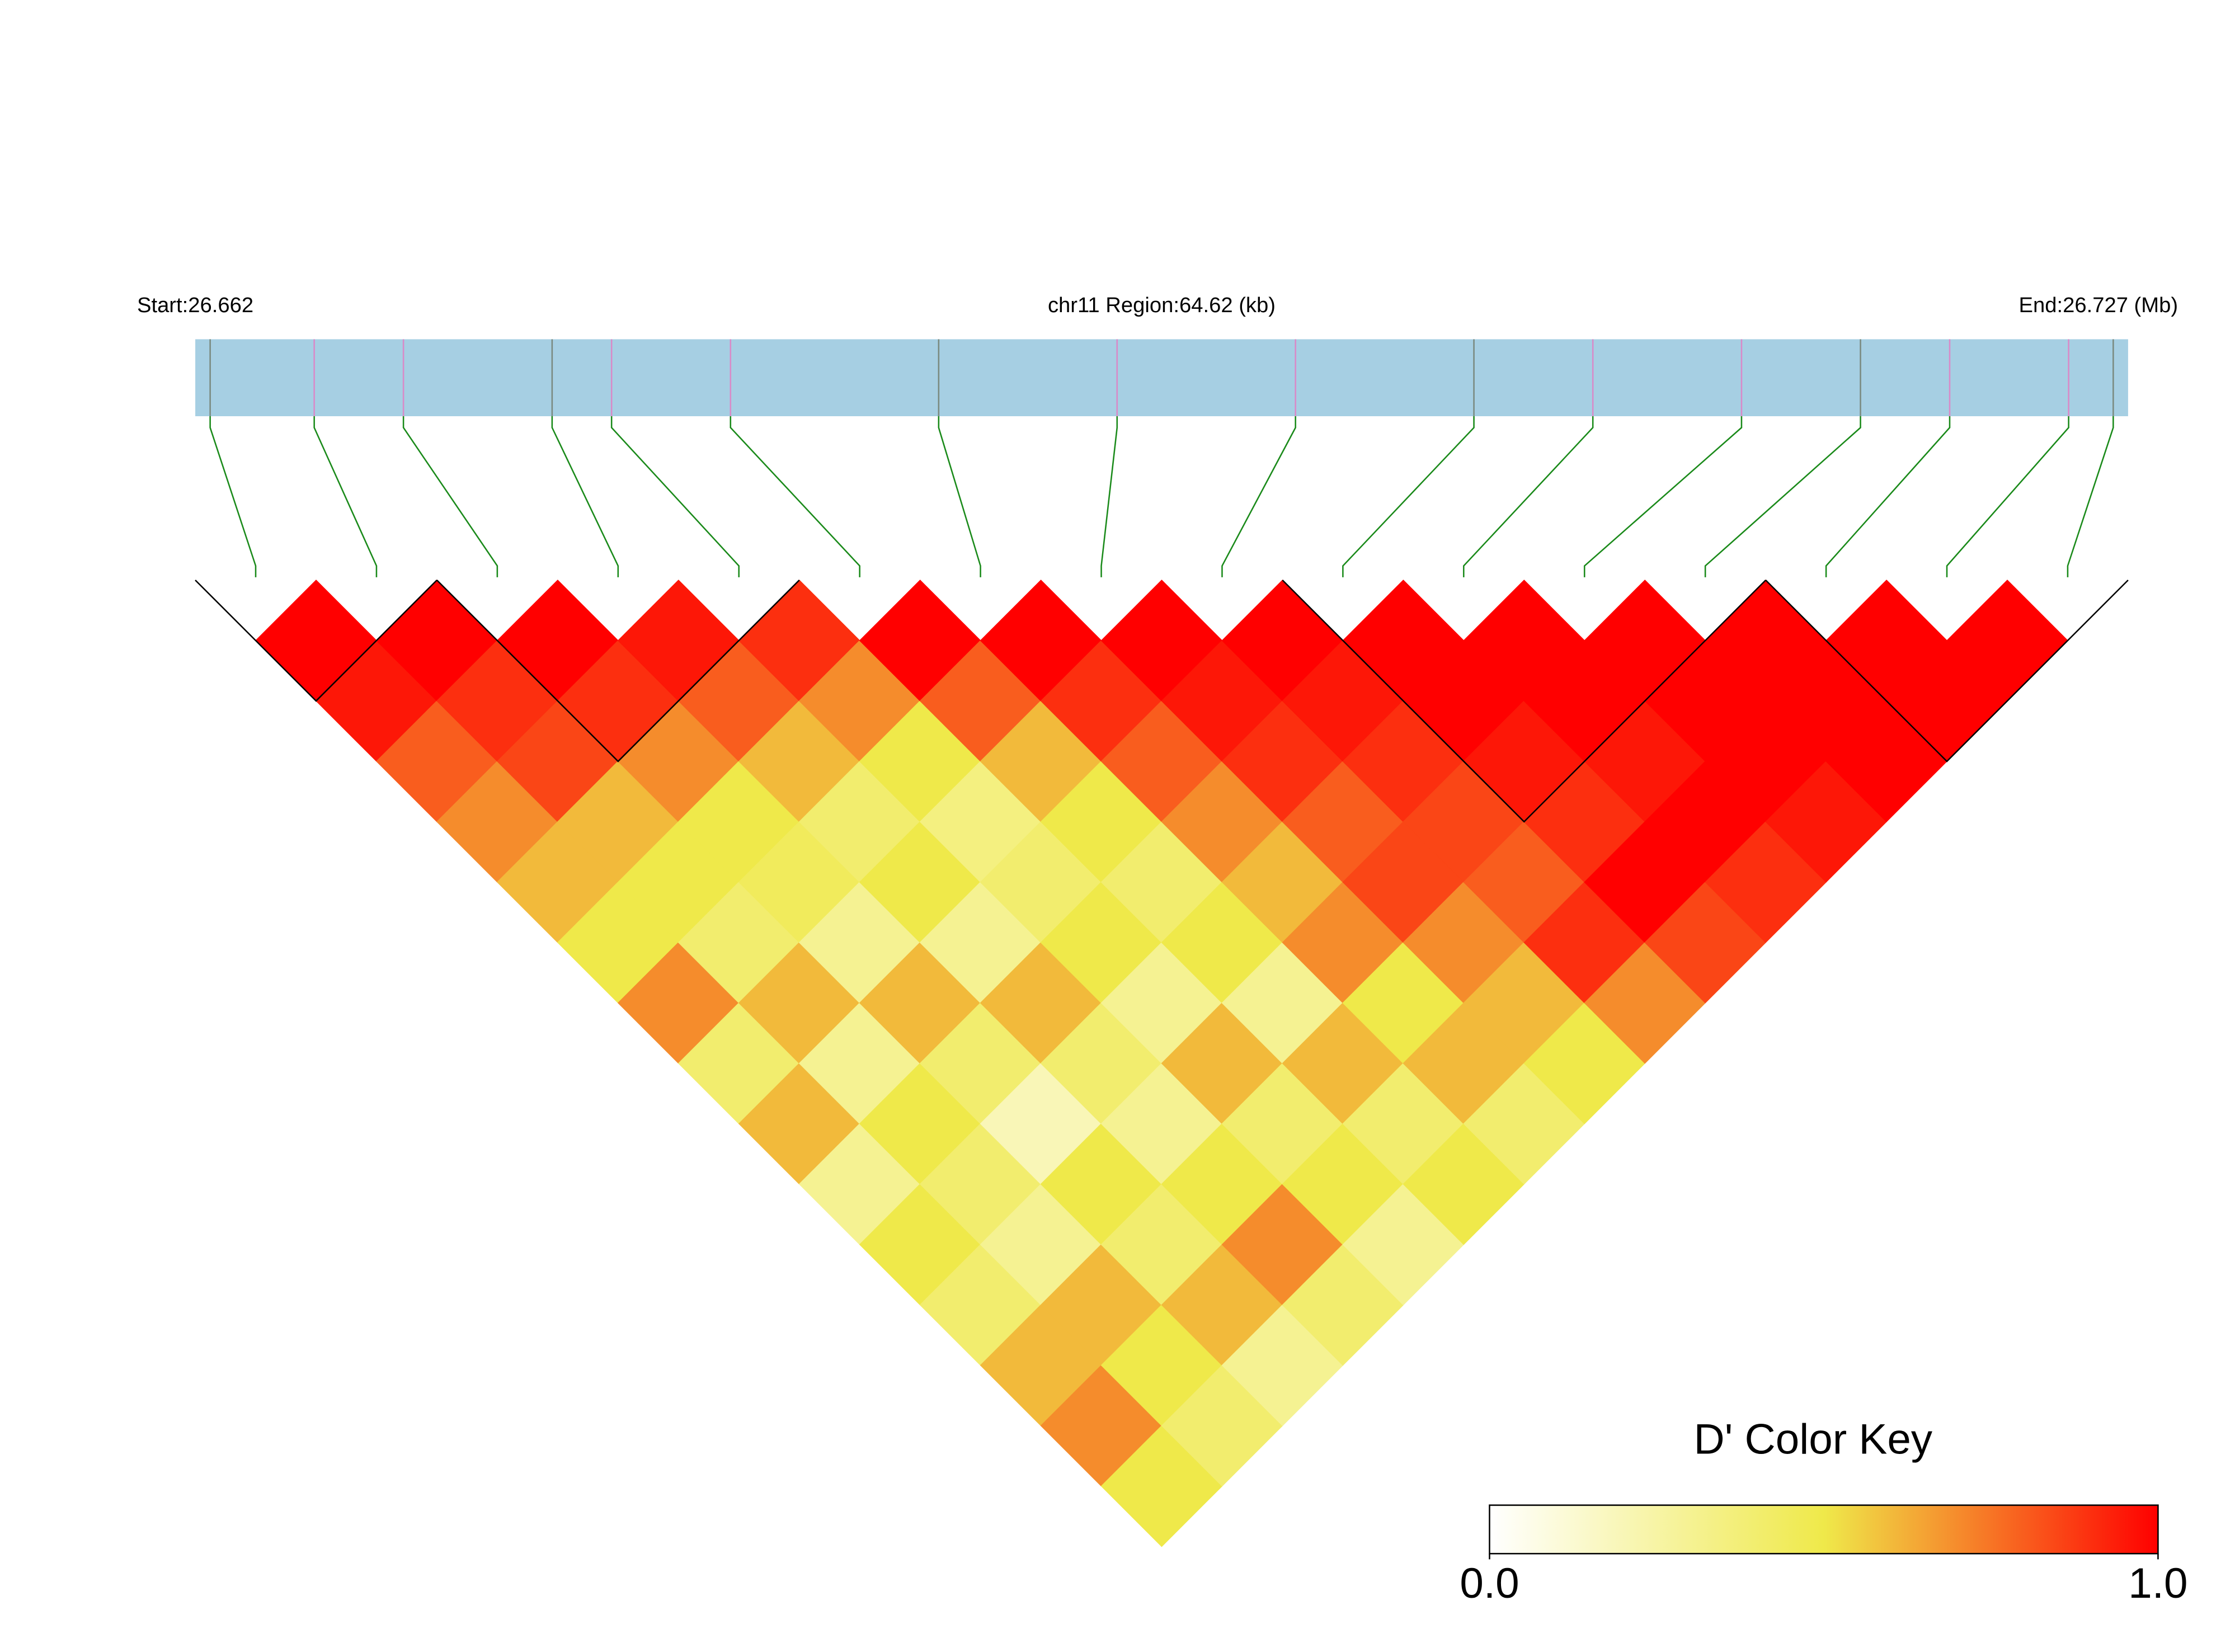 Image resolution: width=2235 pixels, height=1652 pixels. I want to click on key-tick-label: 1.0, so click(2157, 1584).